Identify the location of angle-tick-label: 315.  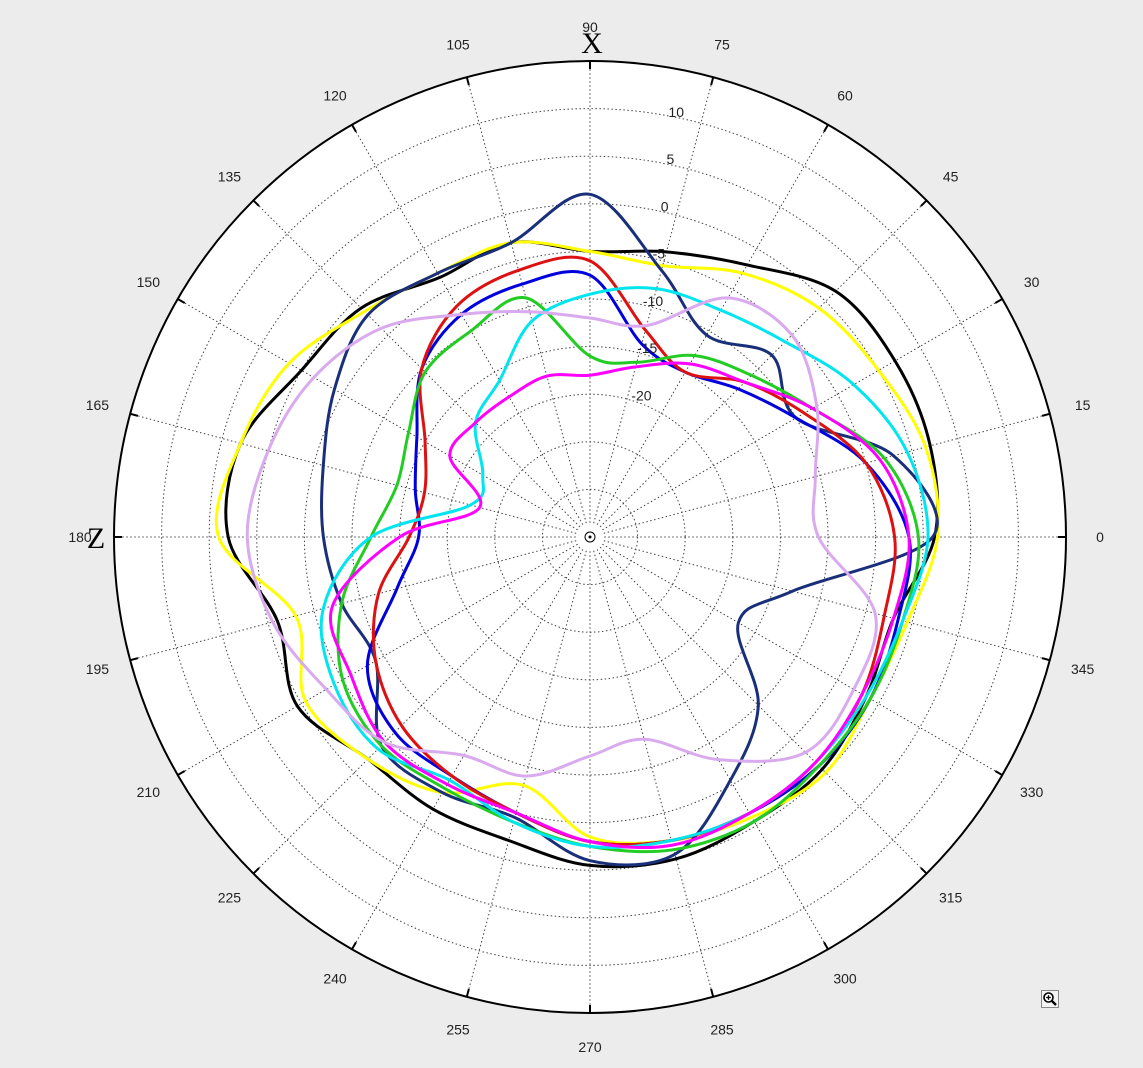
(951, 898).